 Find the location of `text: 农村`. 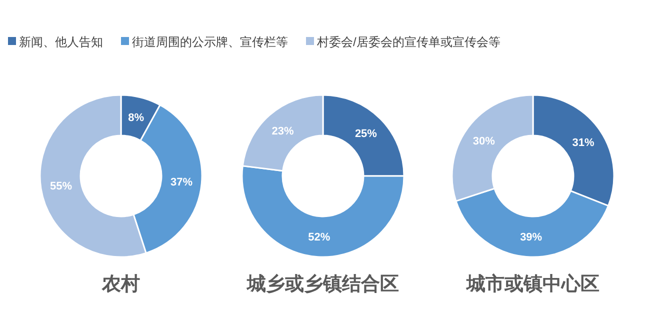

text: 农村 is located at coordinates (120, 284).